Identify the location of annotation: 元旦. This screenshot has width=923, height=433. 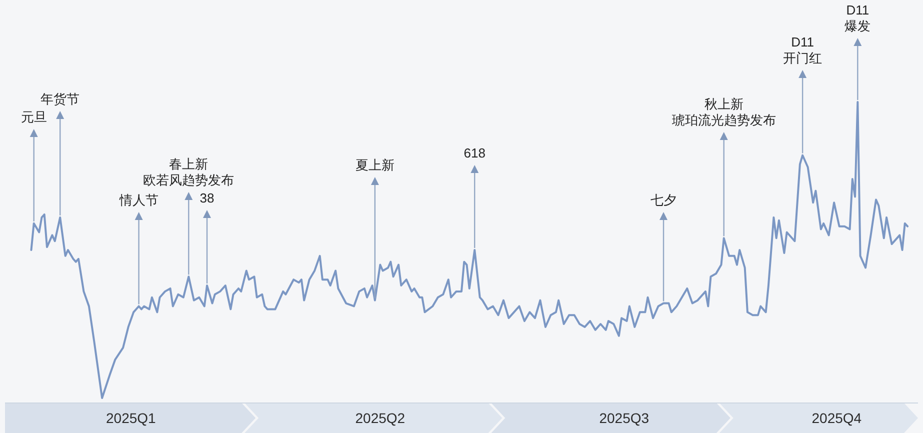
(33, 117).